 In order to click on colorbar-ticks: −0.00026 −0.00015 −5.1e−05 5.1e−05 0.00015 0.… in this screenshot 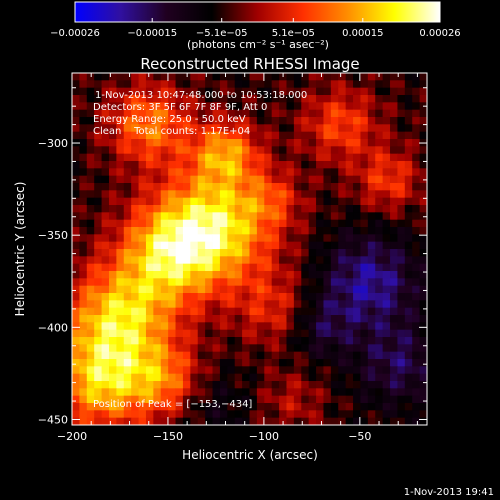, I will do `click(255, 28)`.